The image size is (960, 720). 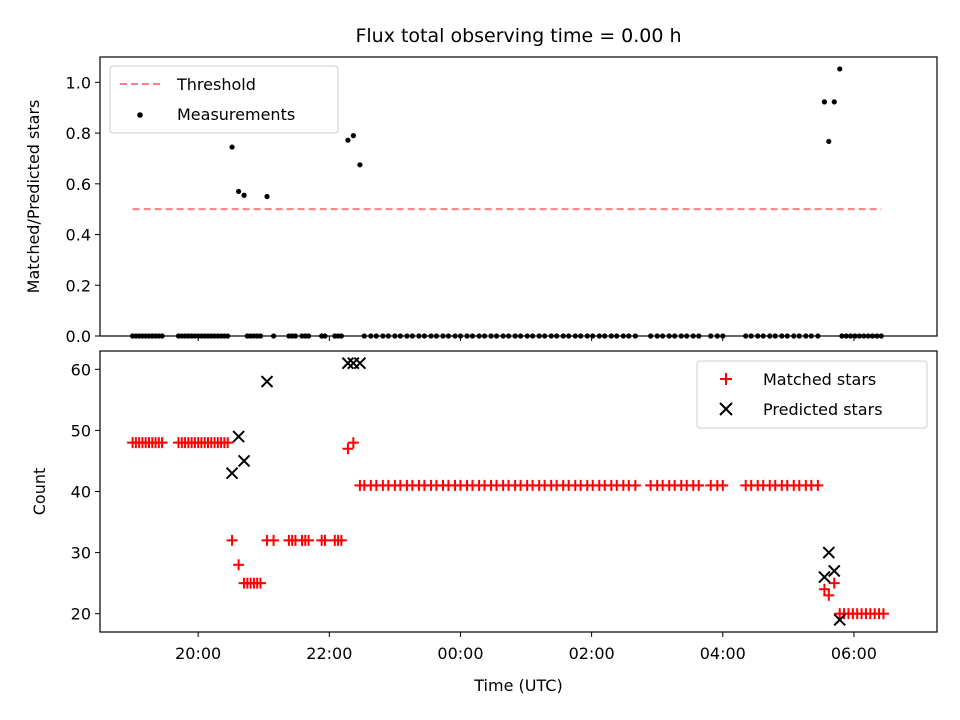 I want to click on legend-matched-swatch, so click(x=726, y=379).